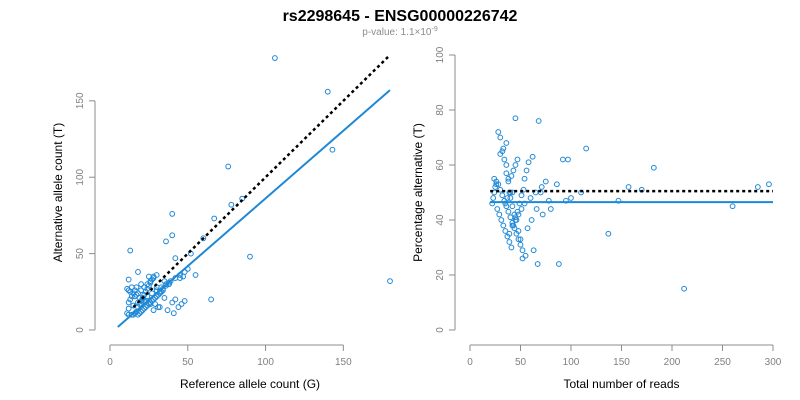  I want to click on chart1-y-axis-label: Percentage alternative (T), so click(418, 192).